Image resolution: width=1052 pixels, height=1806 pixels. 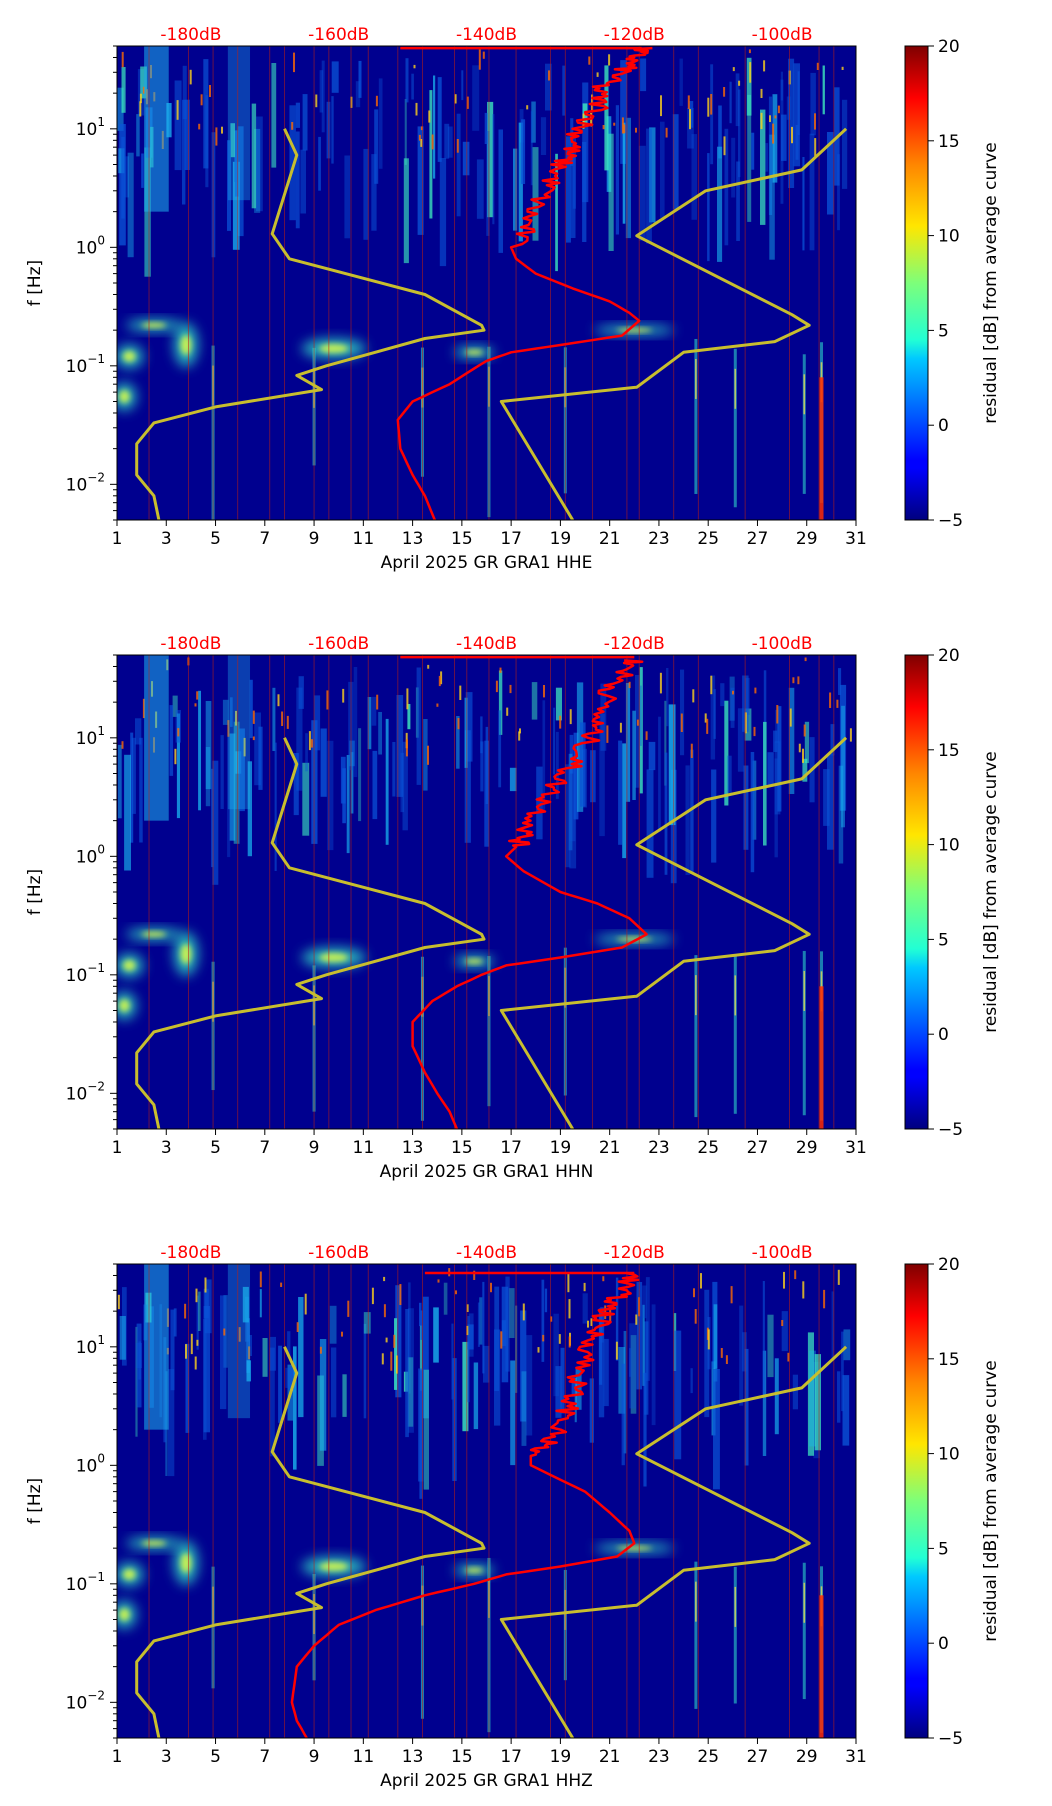 What do you see at coordinates (807, 1757) in the screenshot?
I see `x-tick-label: 29` at bounding box center [807, 1757].